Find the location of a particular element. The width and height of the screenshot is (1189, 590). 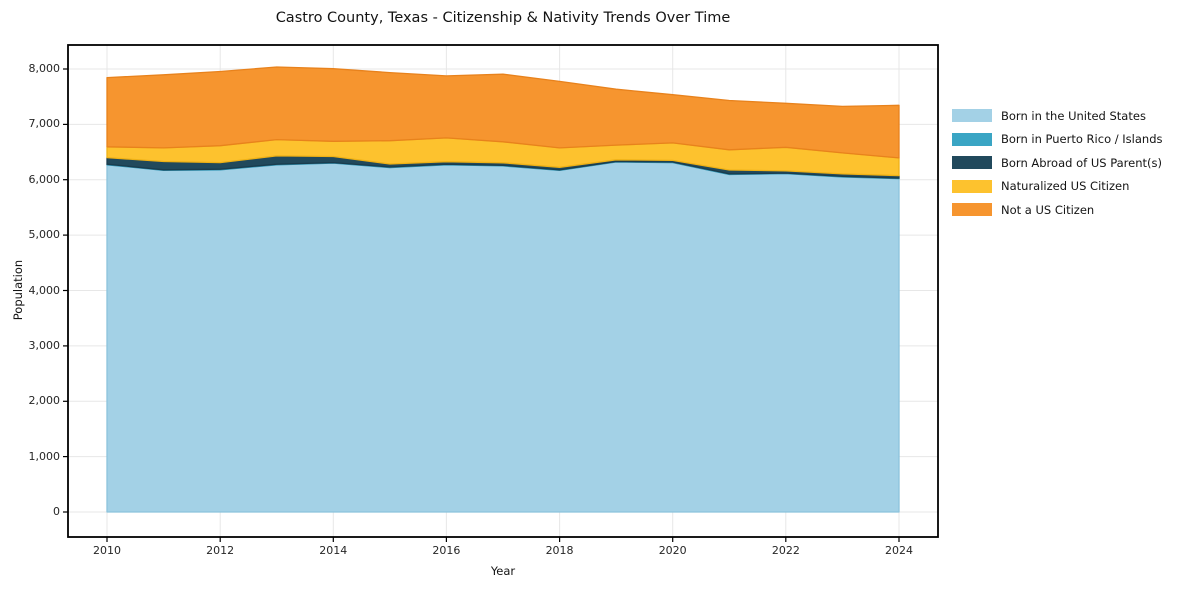

legend-label: Born in Puerto Rico / Islands is located at coordinates (1082, 139).